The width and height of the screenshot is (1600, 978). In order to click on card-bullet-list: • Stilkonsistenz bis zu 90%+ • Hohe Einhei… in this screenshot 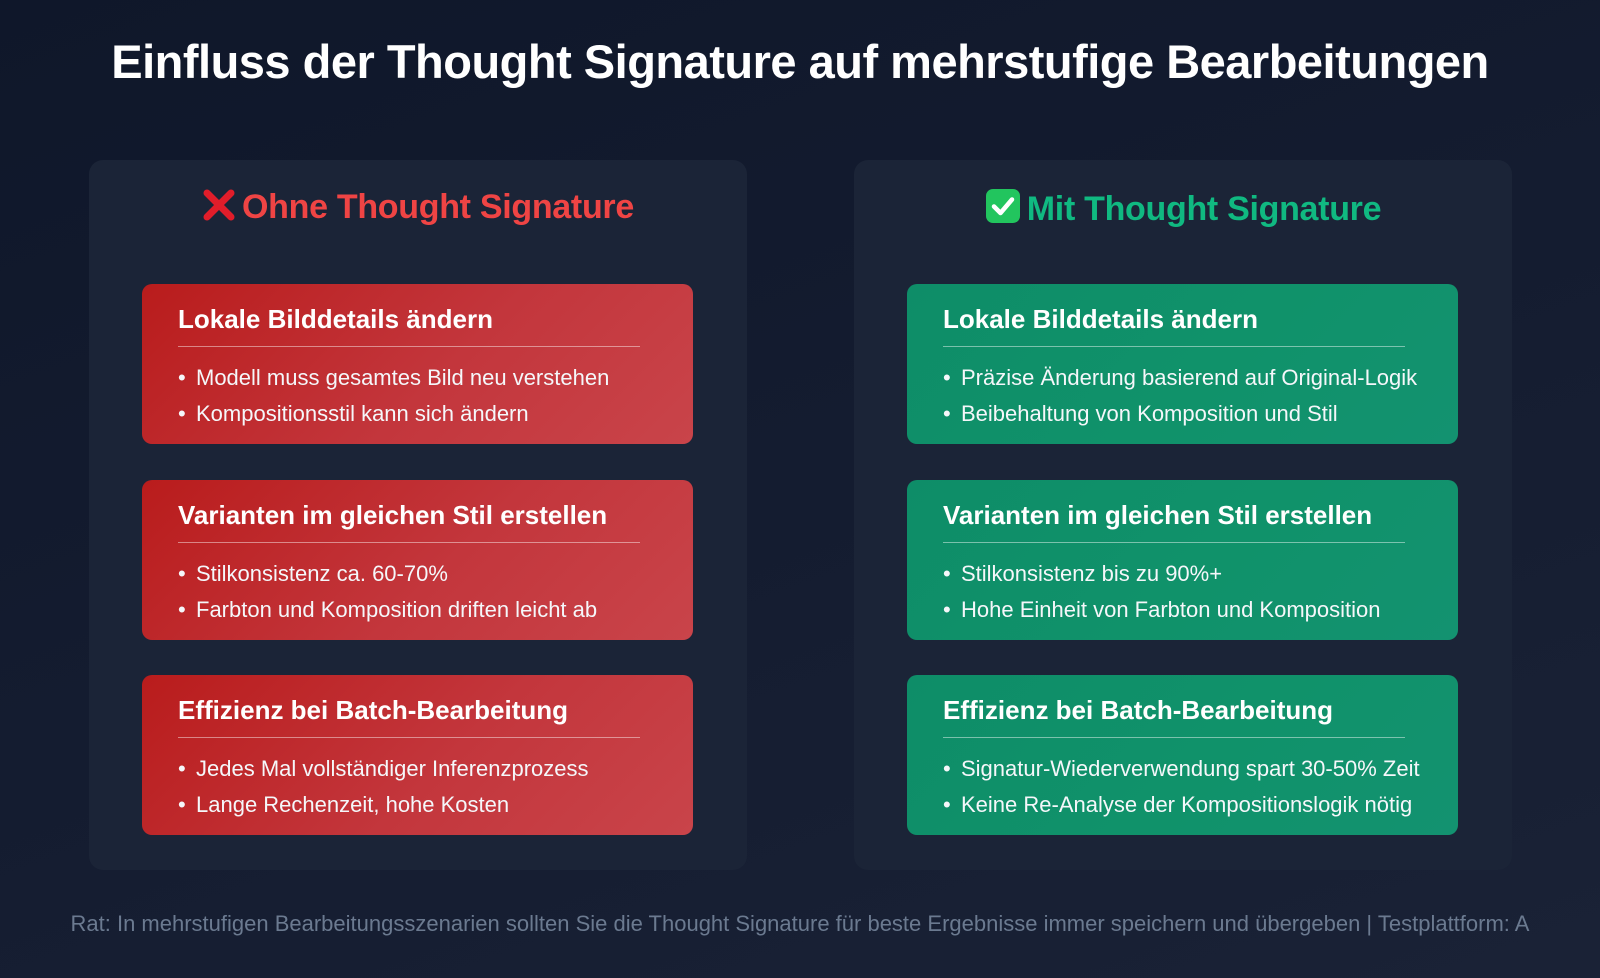, I will do `click(1161, 592)`.